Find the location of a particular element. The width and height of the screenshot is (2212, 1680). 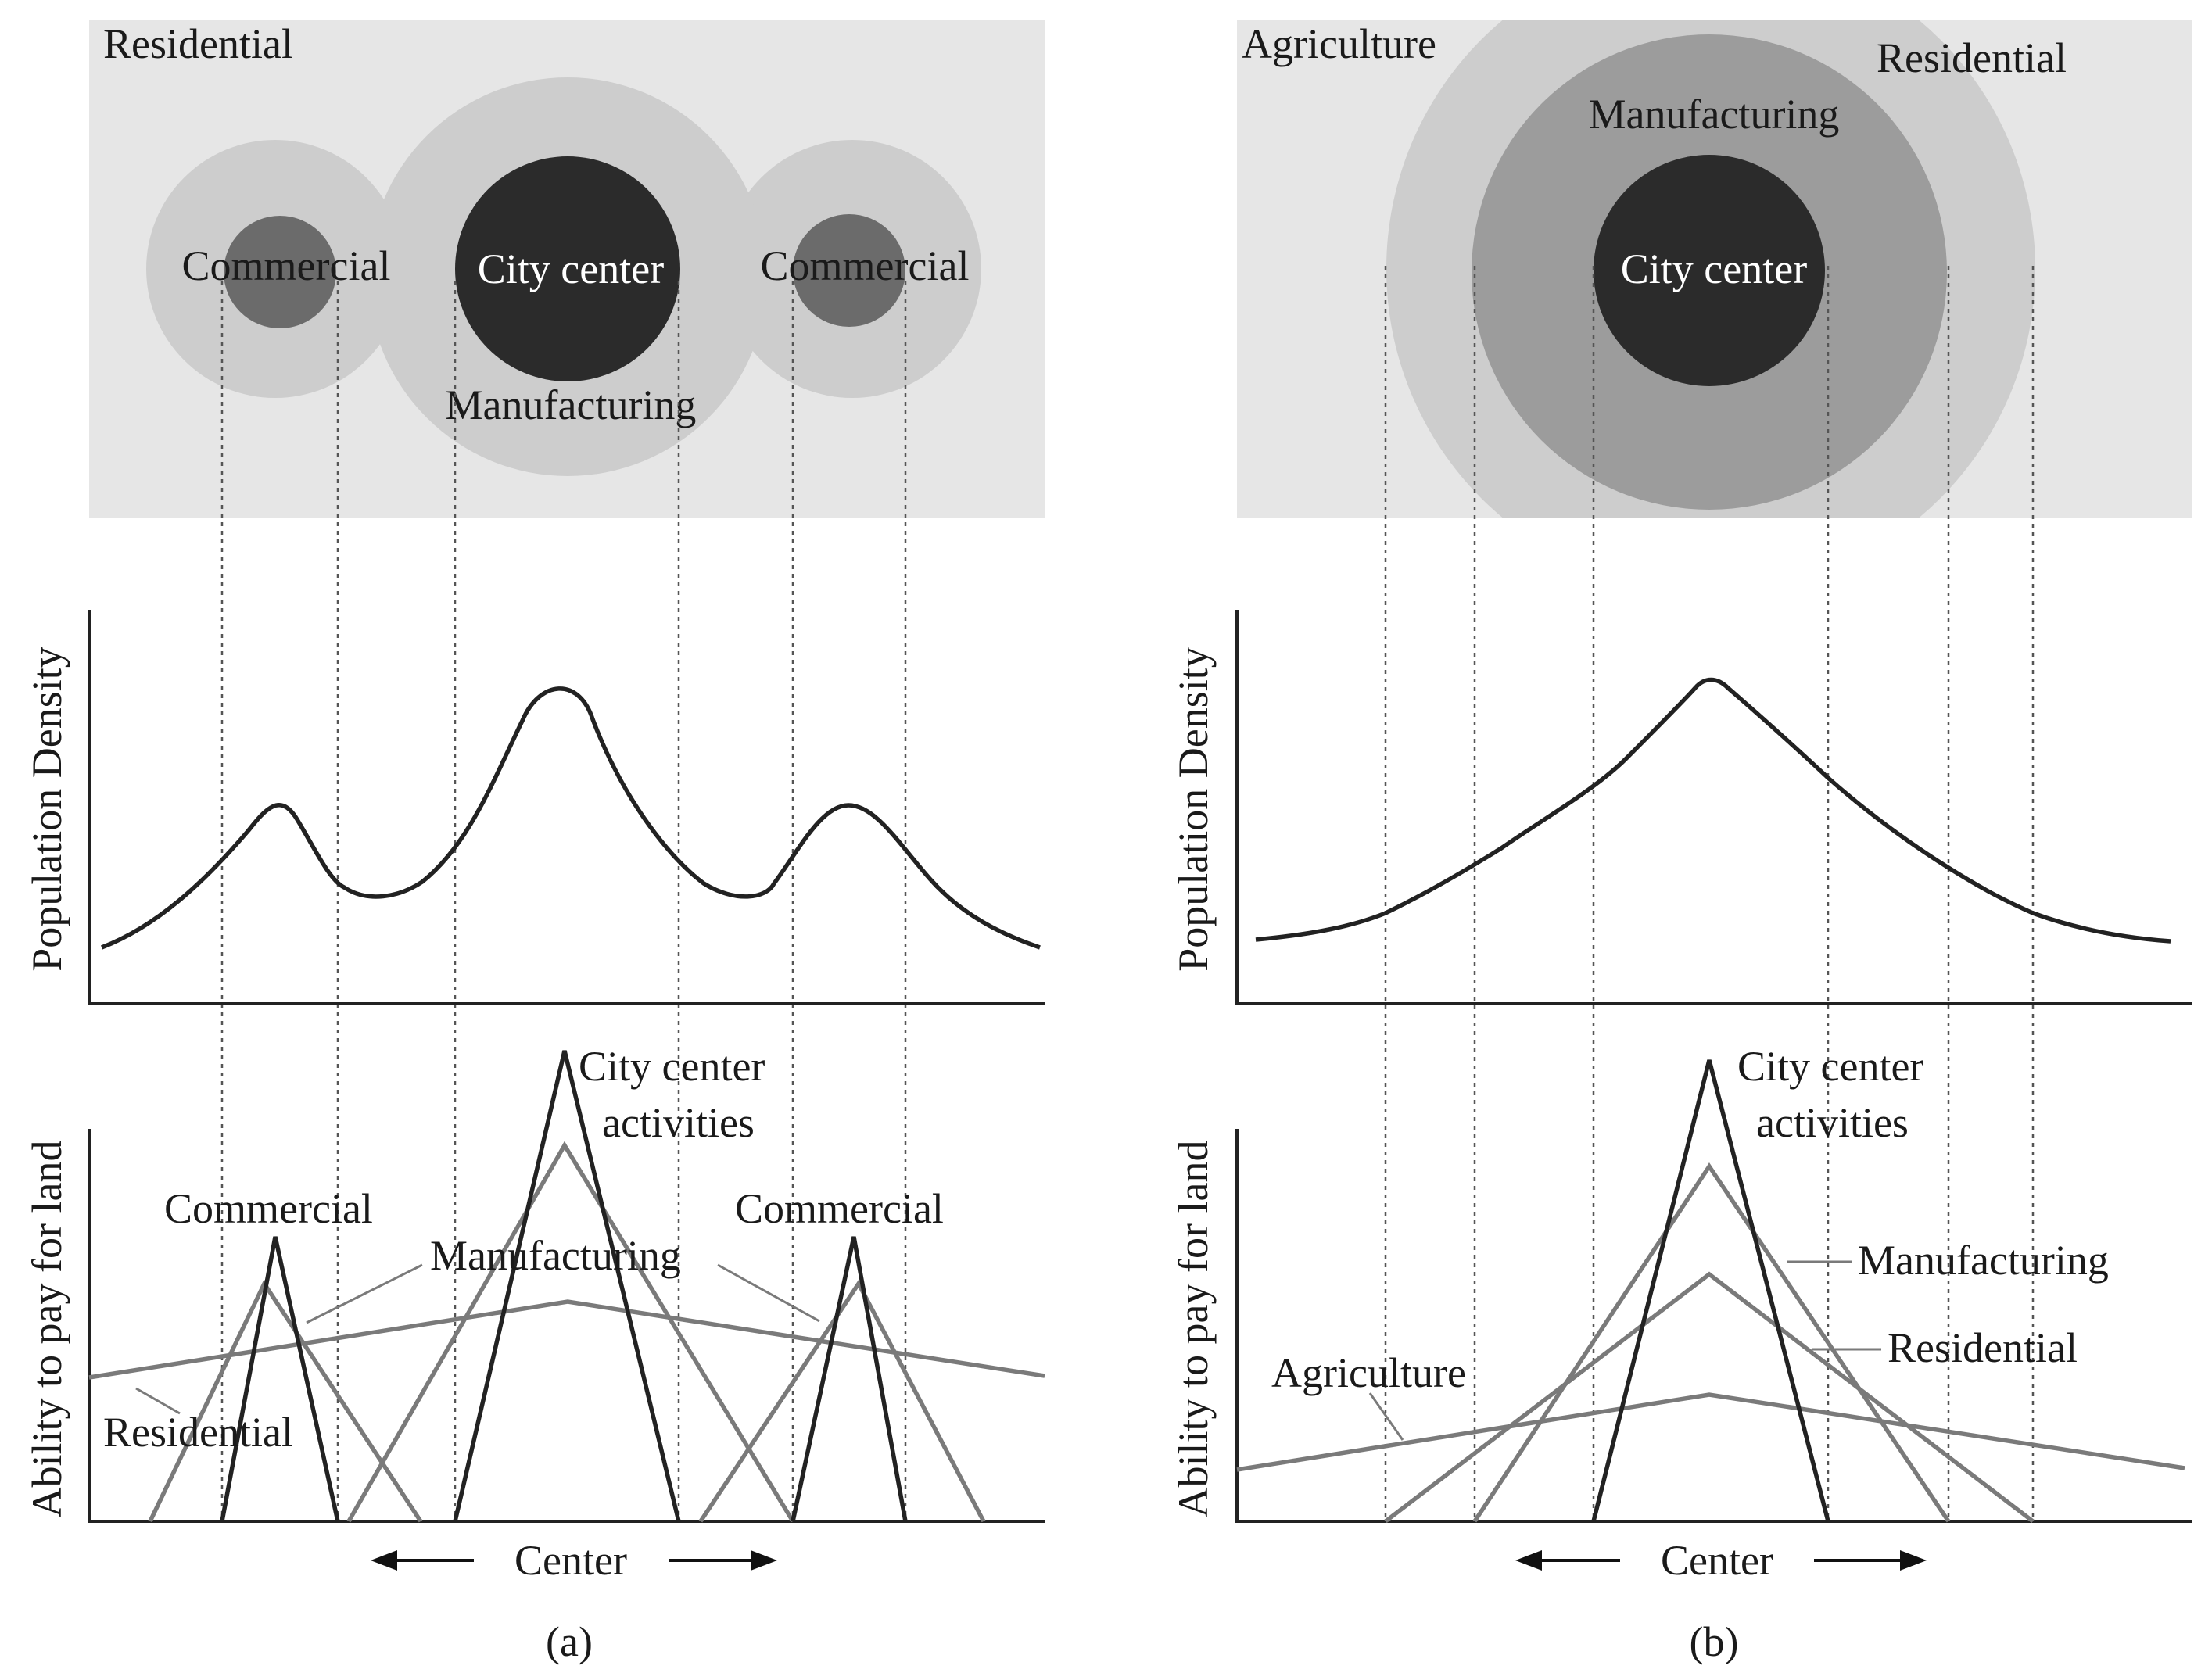

panel-b-manufacturing-map-label: Manufacturing is located at coordinates (1714, 114).